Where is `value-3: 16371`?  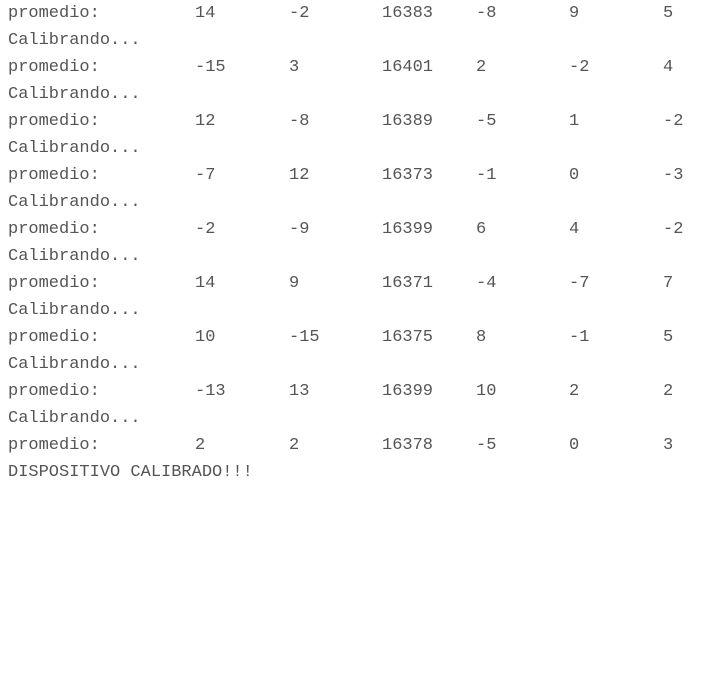 value-3: 16371 is located at coordinates (408, 283).